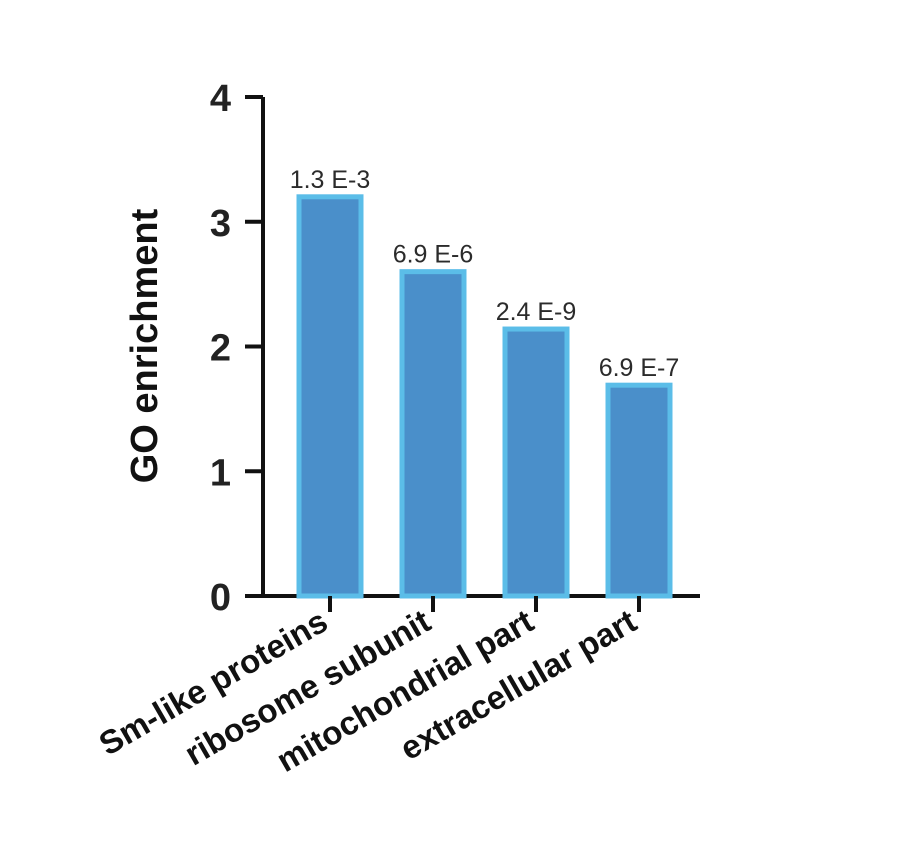 Image resolution: width=906 pixels, height=868 pixels. What do you see at coordinates (220, 598) in the screenshot?
I see `y-tick-label: 0` at bounding box center [220, 598].